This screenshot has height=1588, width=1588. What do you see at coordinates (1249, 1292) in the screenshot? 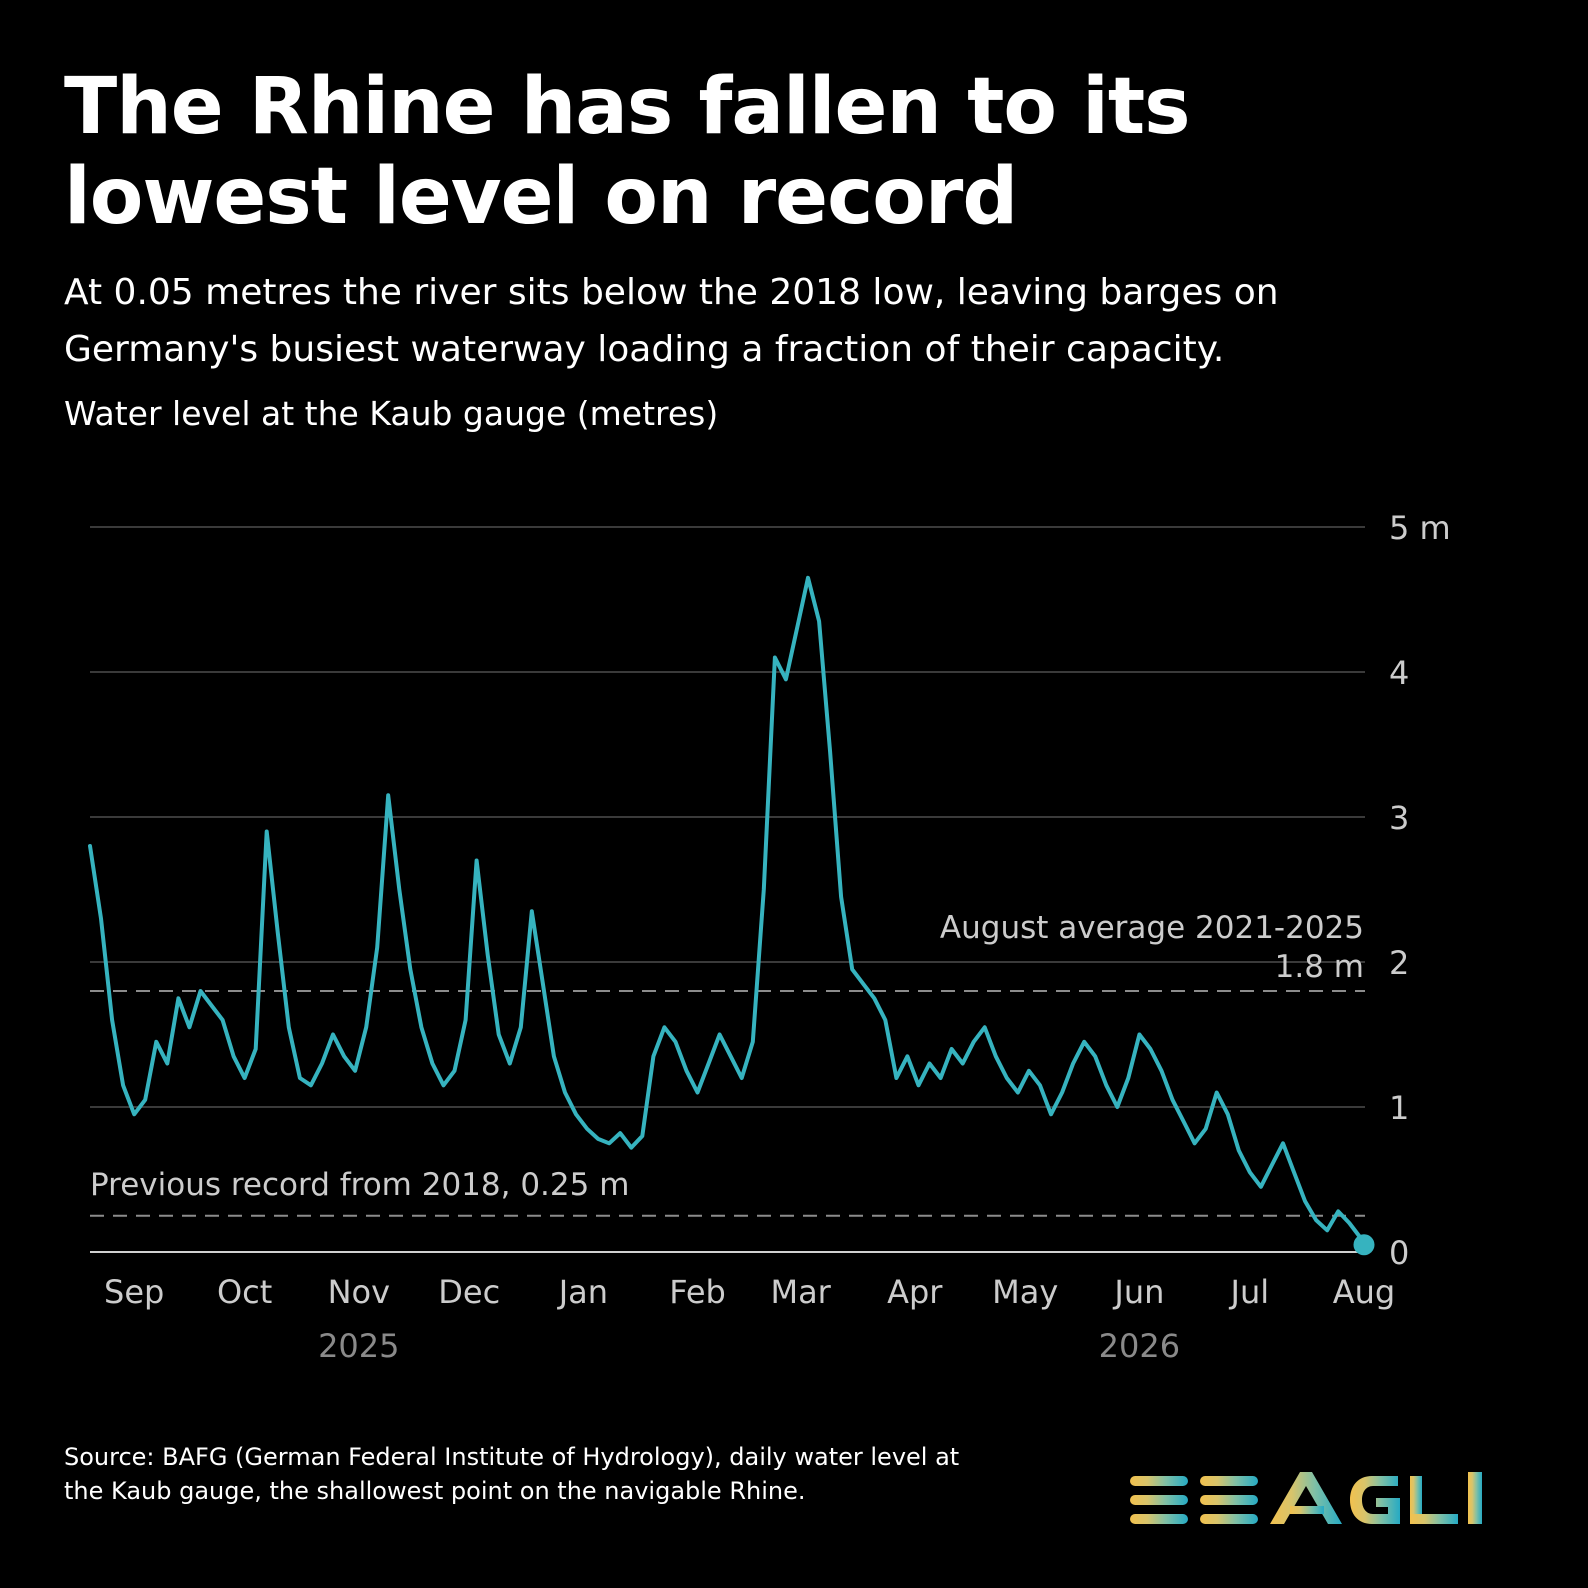
I see `x-tick-label: Jul` at bounding box center [1249, 1292].